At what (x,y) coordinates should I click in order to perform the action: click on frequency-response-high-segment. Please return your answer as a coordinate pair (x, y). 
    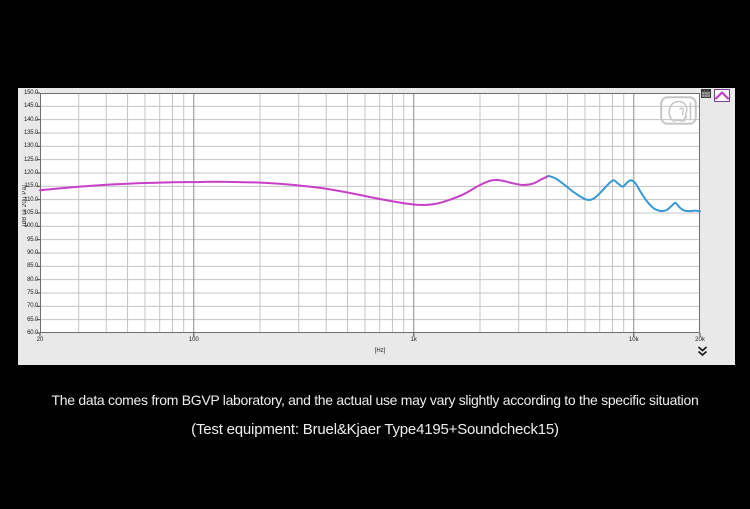
    Looking at the image, I should click on (624, 193).